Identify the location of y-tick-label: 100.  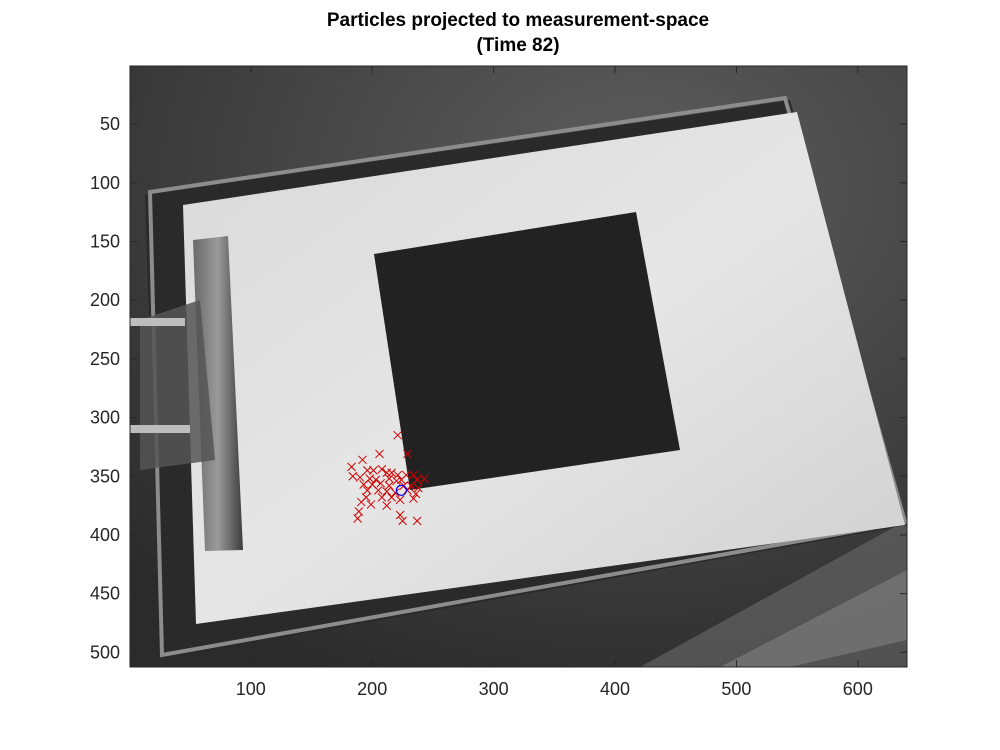
(105, 183).